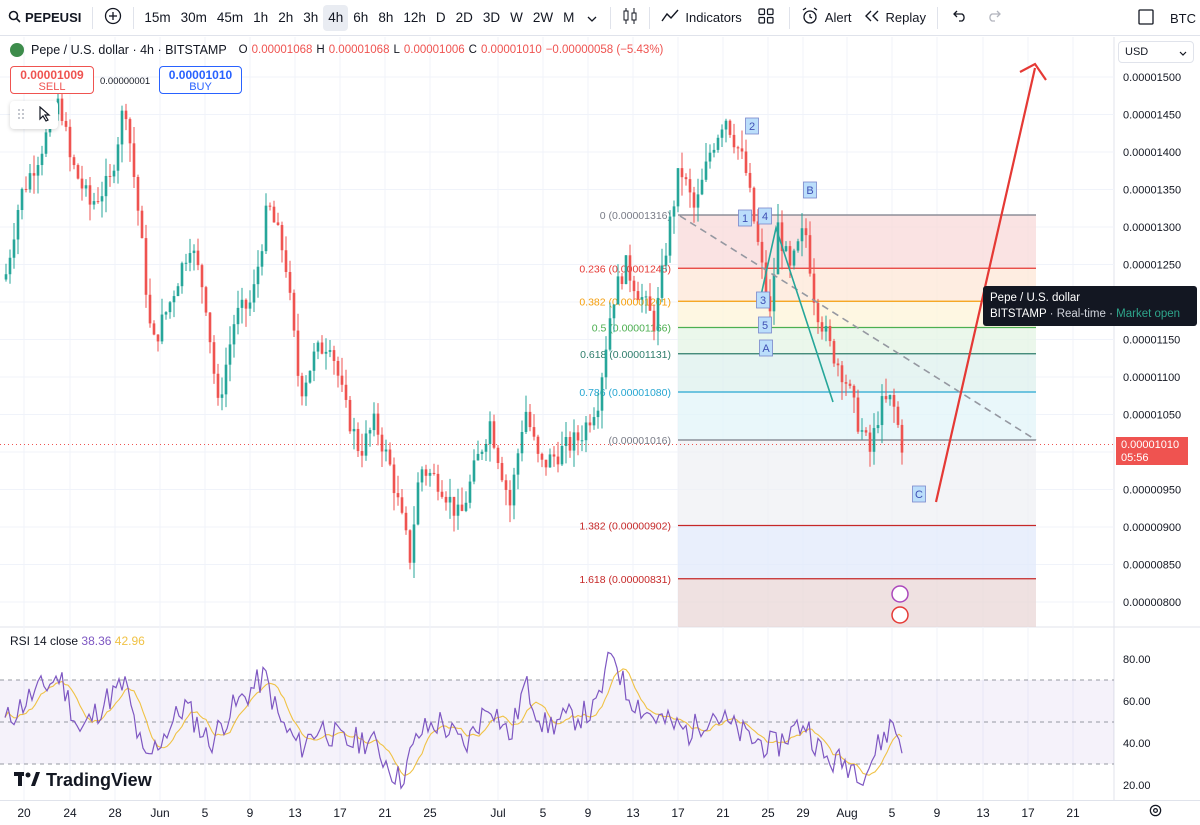 The image size is (1200, 825). Describe the element at coordinates (45, 115) in the screenshot. I see `cursor-icon` at that location.